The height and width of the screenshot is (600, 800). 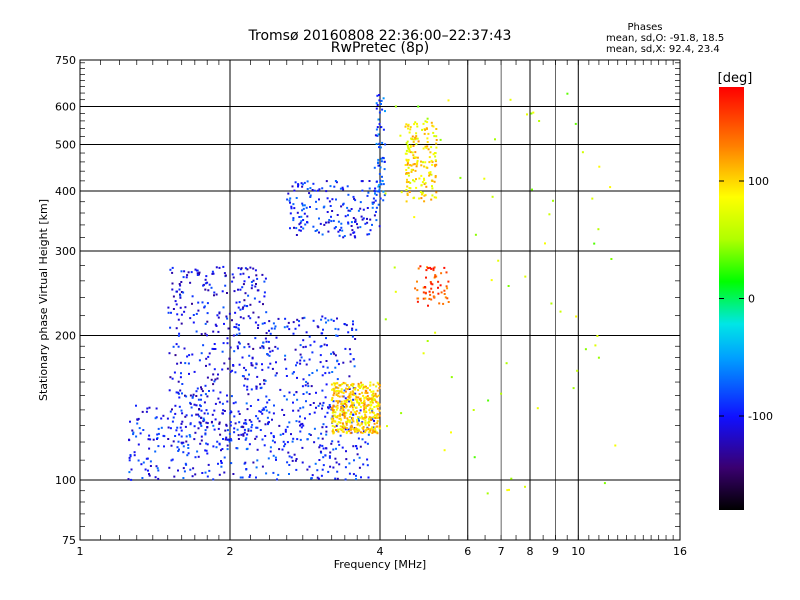 I want to click on x-tick-label: 8, so click(x=530, y=551).